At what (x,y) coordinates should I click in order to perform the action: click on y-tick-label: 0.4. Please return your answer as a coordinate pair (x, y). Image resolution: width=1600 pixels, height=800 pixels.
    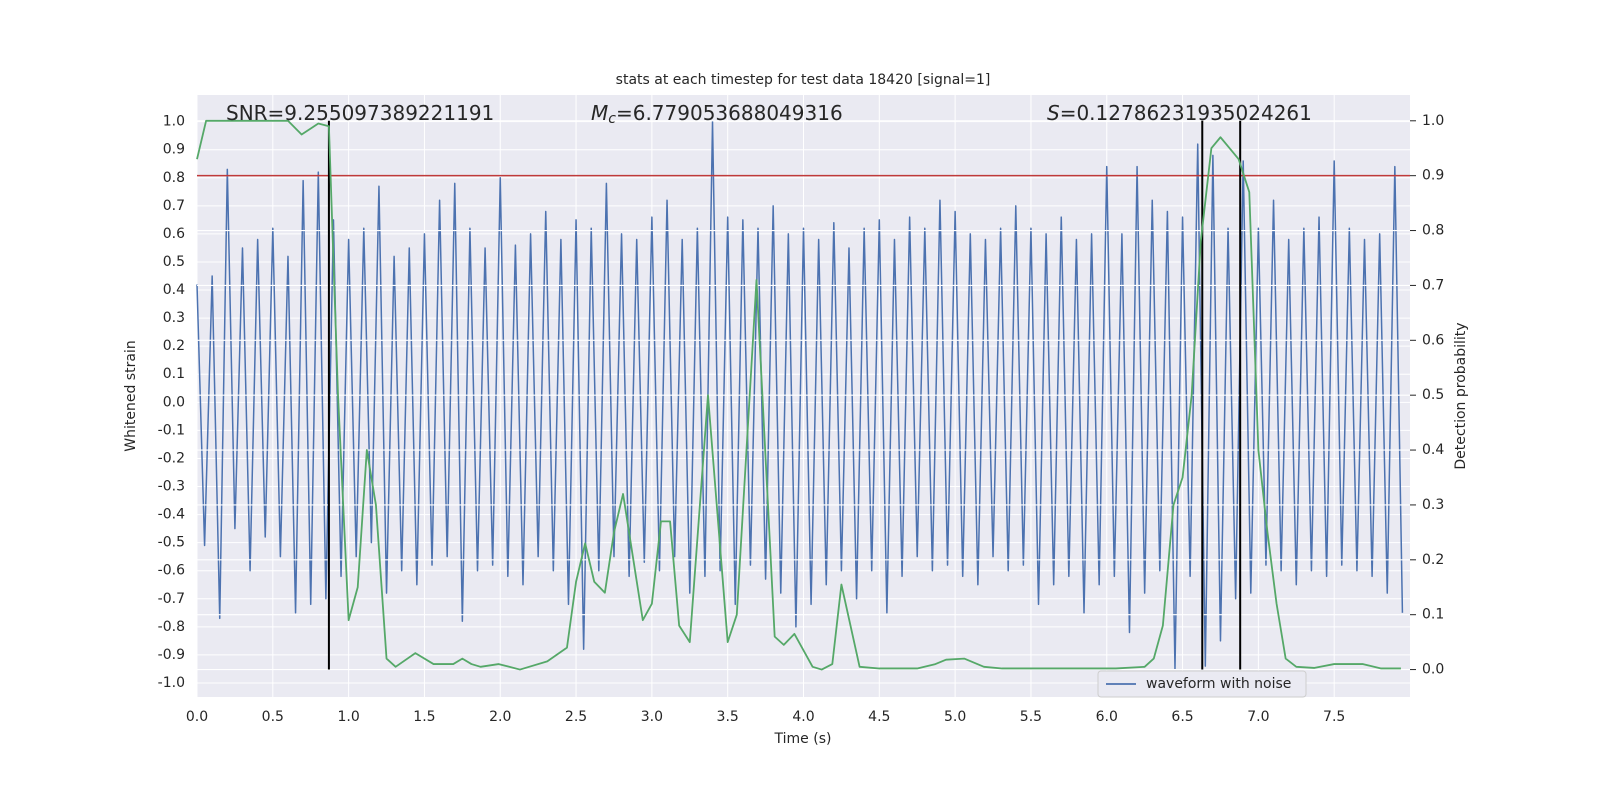
    Looking at the image, I should click on (174, 290).